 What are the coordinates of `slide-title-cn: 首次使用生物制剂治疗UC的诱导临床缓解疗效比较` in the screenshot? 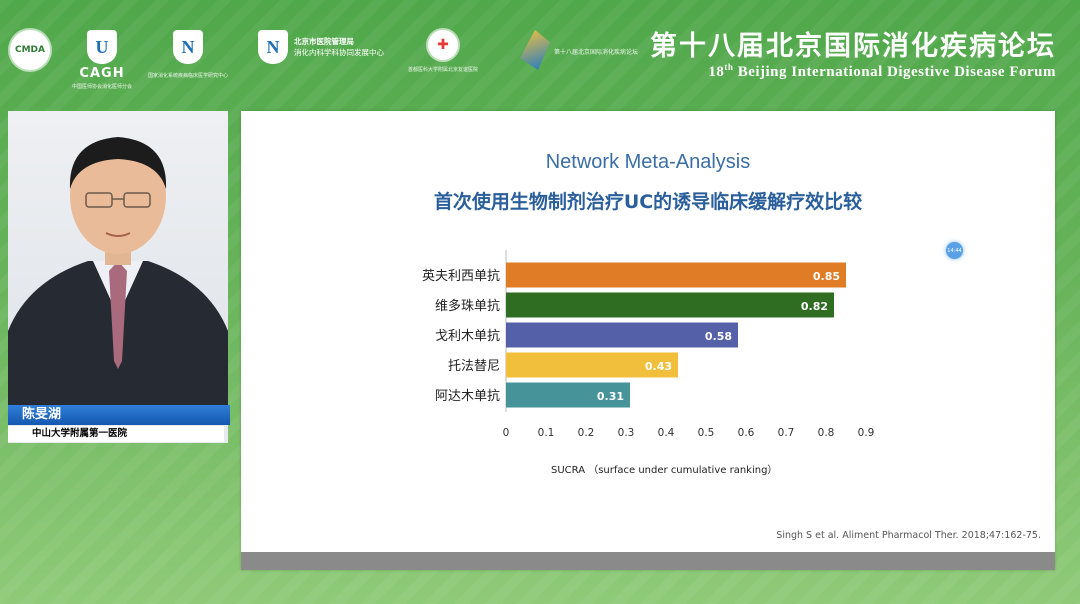 It's located at (648, 202).